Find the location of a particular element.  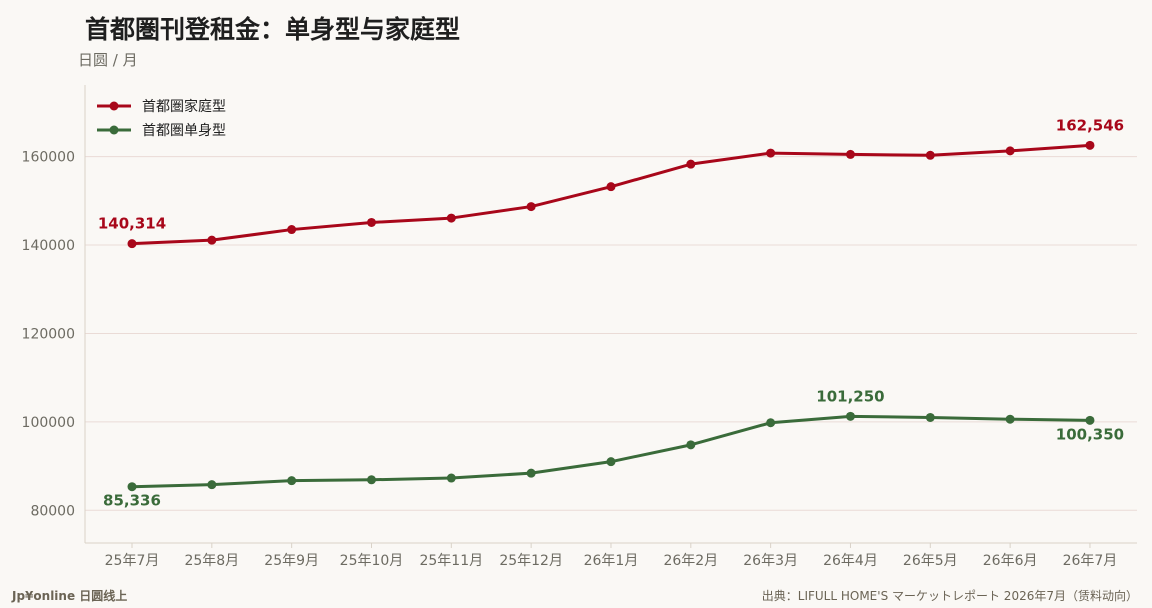

x-tick-label: 26年1月 is located at coordinates (611, 561).